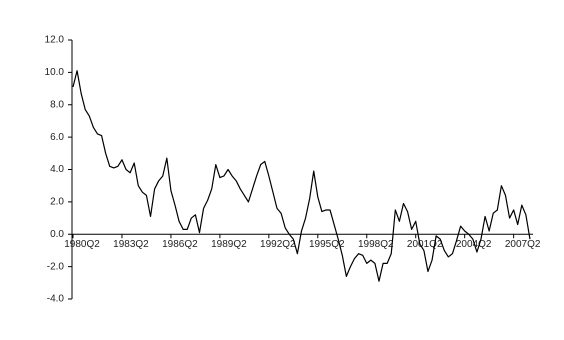 The image size is (564, 340). I want to click on x-tick-label: 1986Q2, so click(180, 244).